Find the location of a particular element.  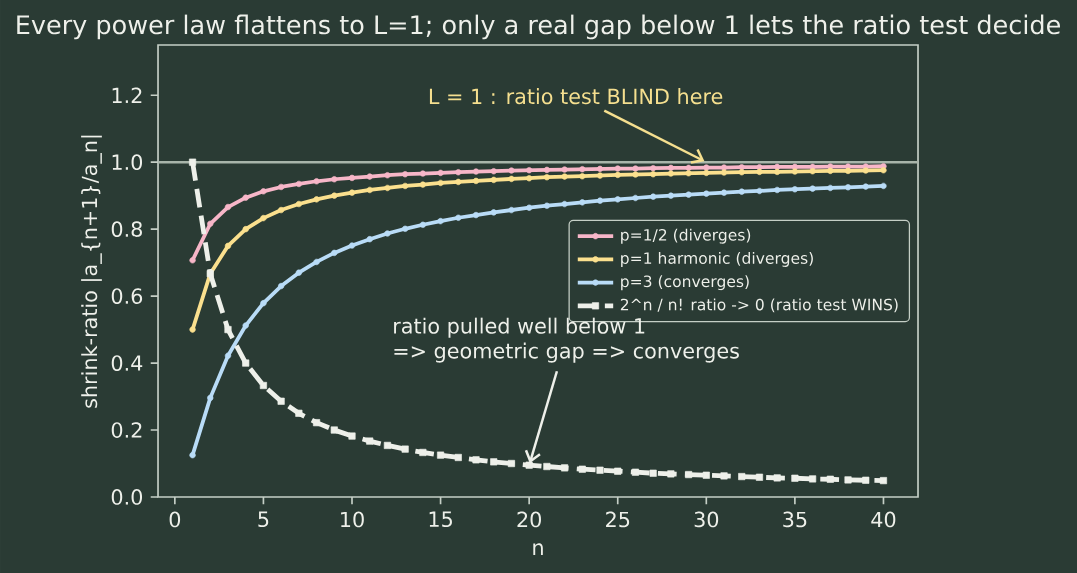

y-axis-title: shrink-ratio |a_{n+1}/a_n| is located at coordinates (91, 271).